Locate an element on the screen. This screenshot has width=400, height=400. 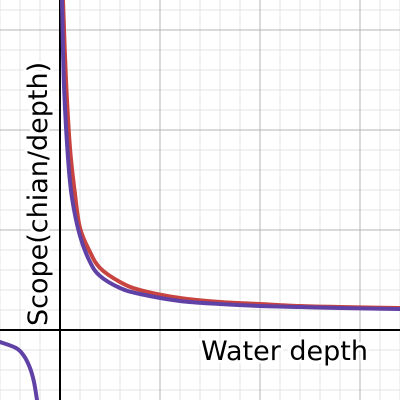
x-axis-label: Water depth is located at coordinates (284, 351).